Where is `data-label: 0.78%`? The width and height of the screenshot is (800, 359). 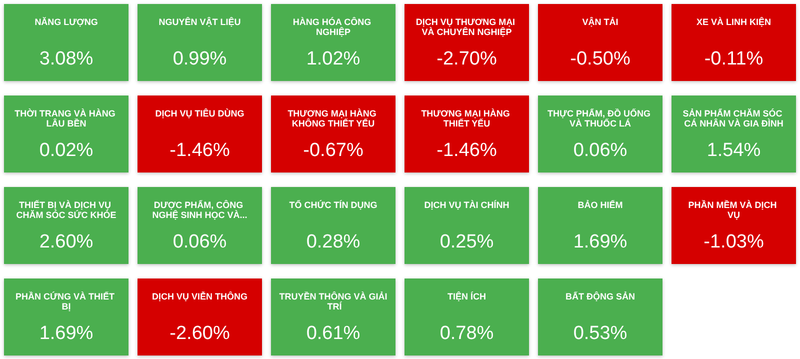
data-label: 0.78% is located at coordinates (467, 333).